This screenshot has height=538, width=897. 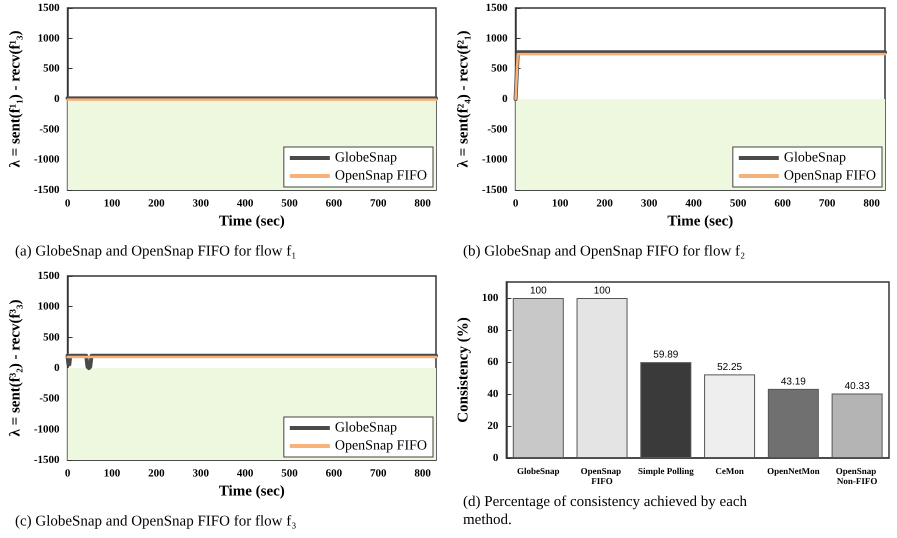 What do you see at coordinates (857, 386) in the screenshot?
I see `data-label: 40.33` at bounding box center [857, 386].